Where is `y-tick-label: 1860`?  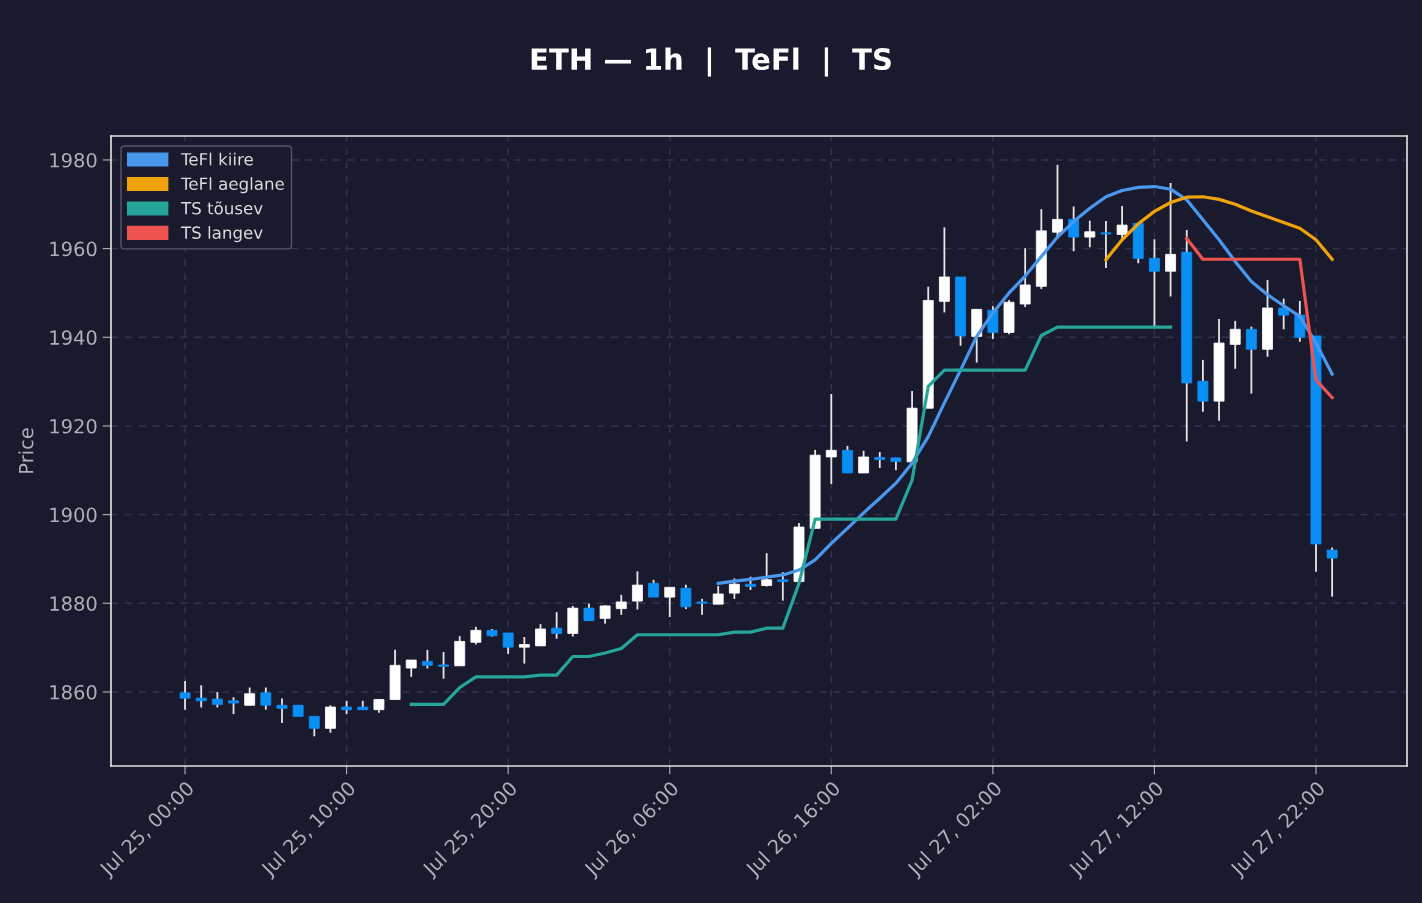
y-tick-label: 1860 is located at coordinates (73, 692).